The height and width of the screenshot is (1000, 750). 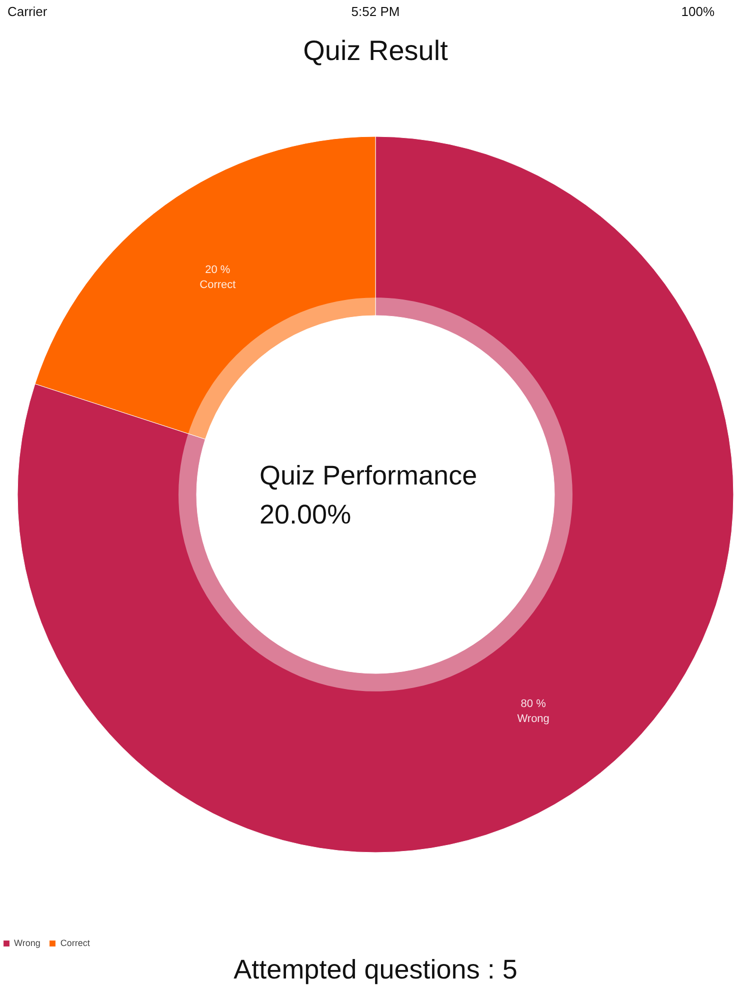 I want to click on text: Carrier, so click(x=28, y=11).